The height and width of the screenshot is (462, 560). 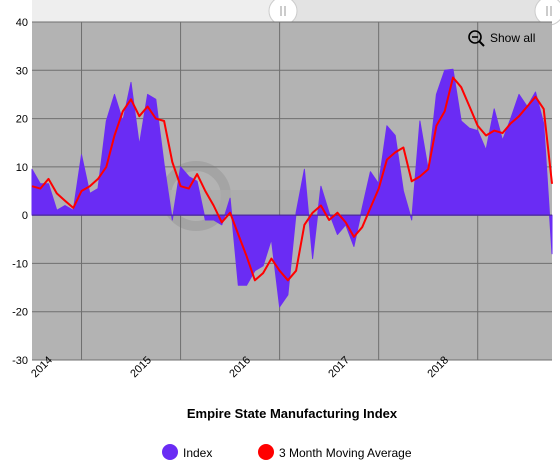 I want to click on y-tick-label: -30, so click(x=20, y=361).